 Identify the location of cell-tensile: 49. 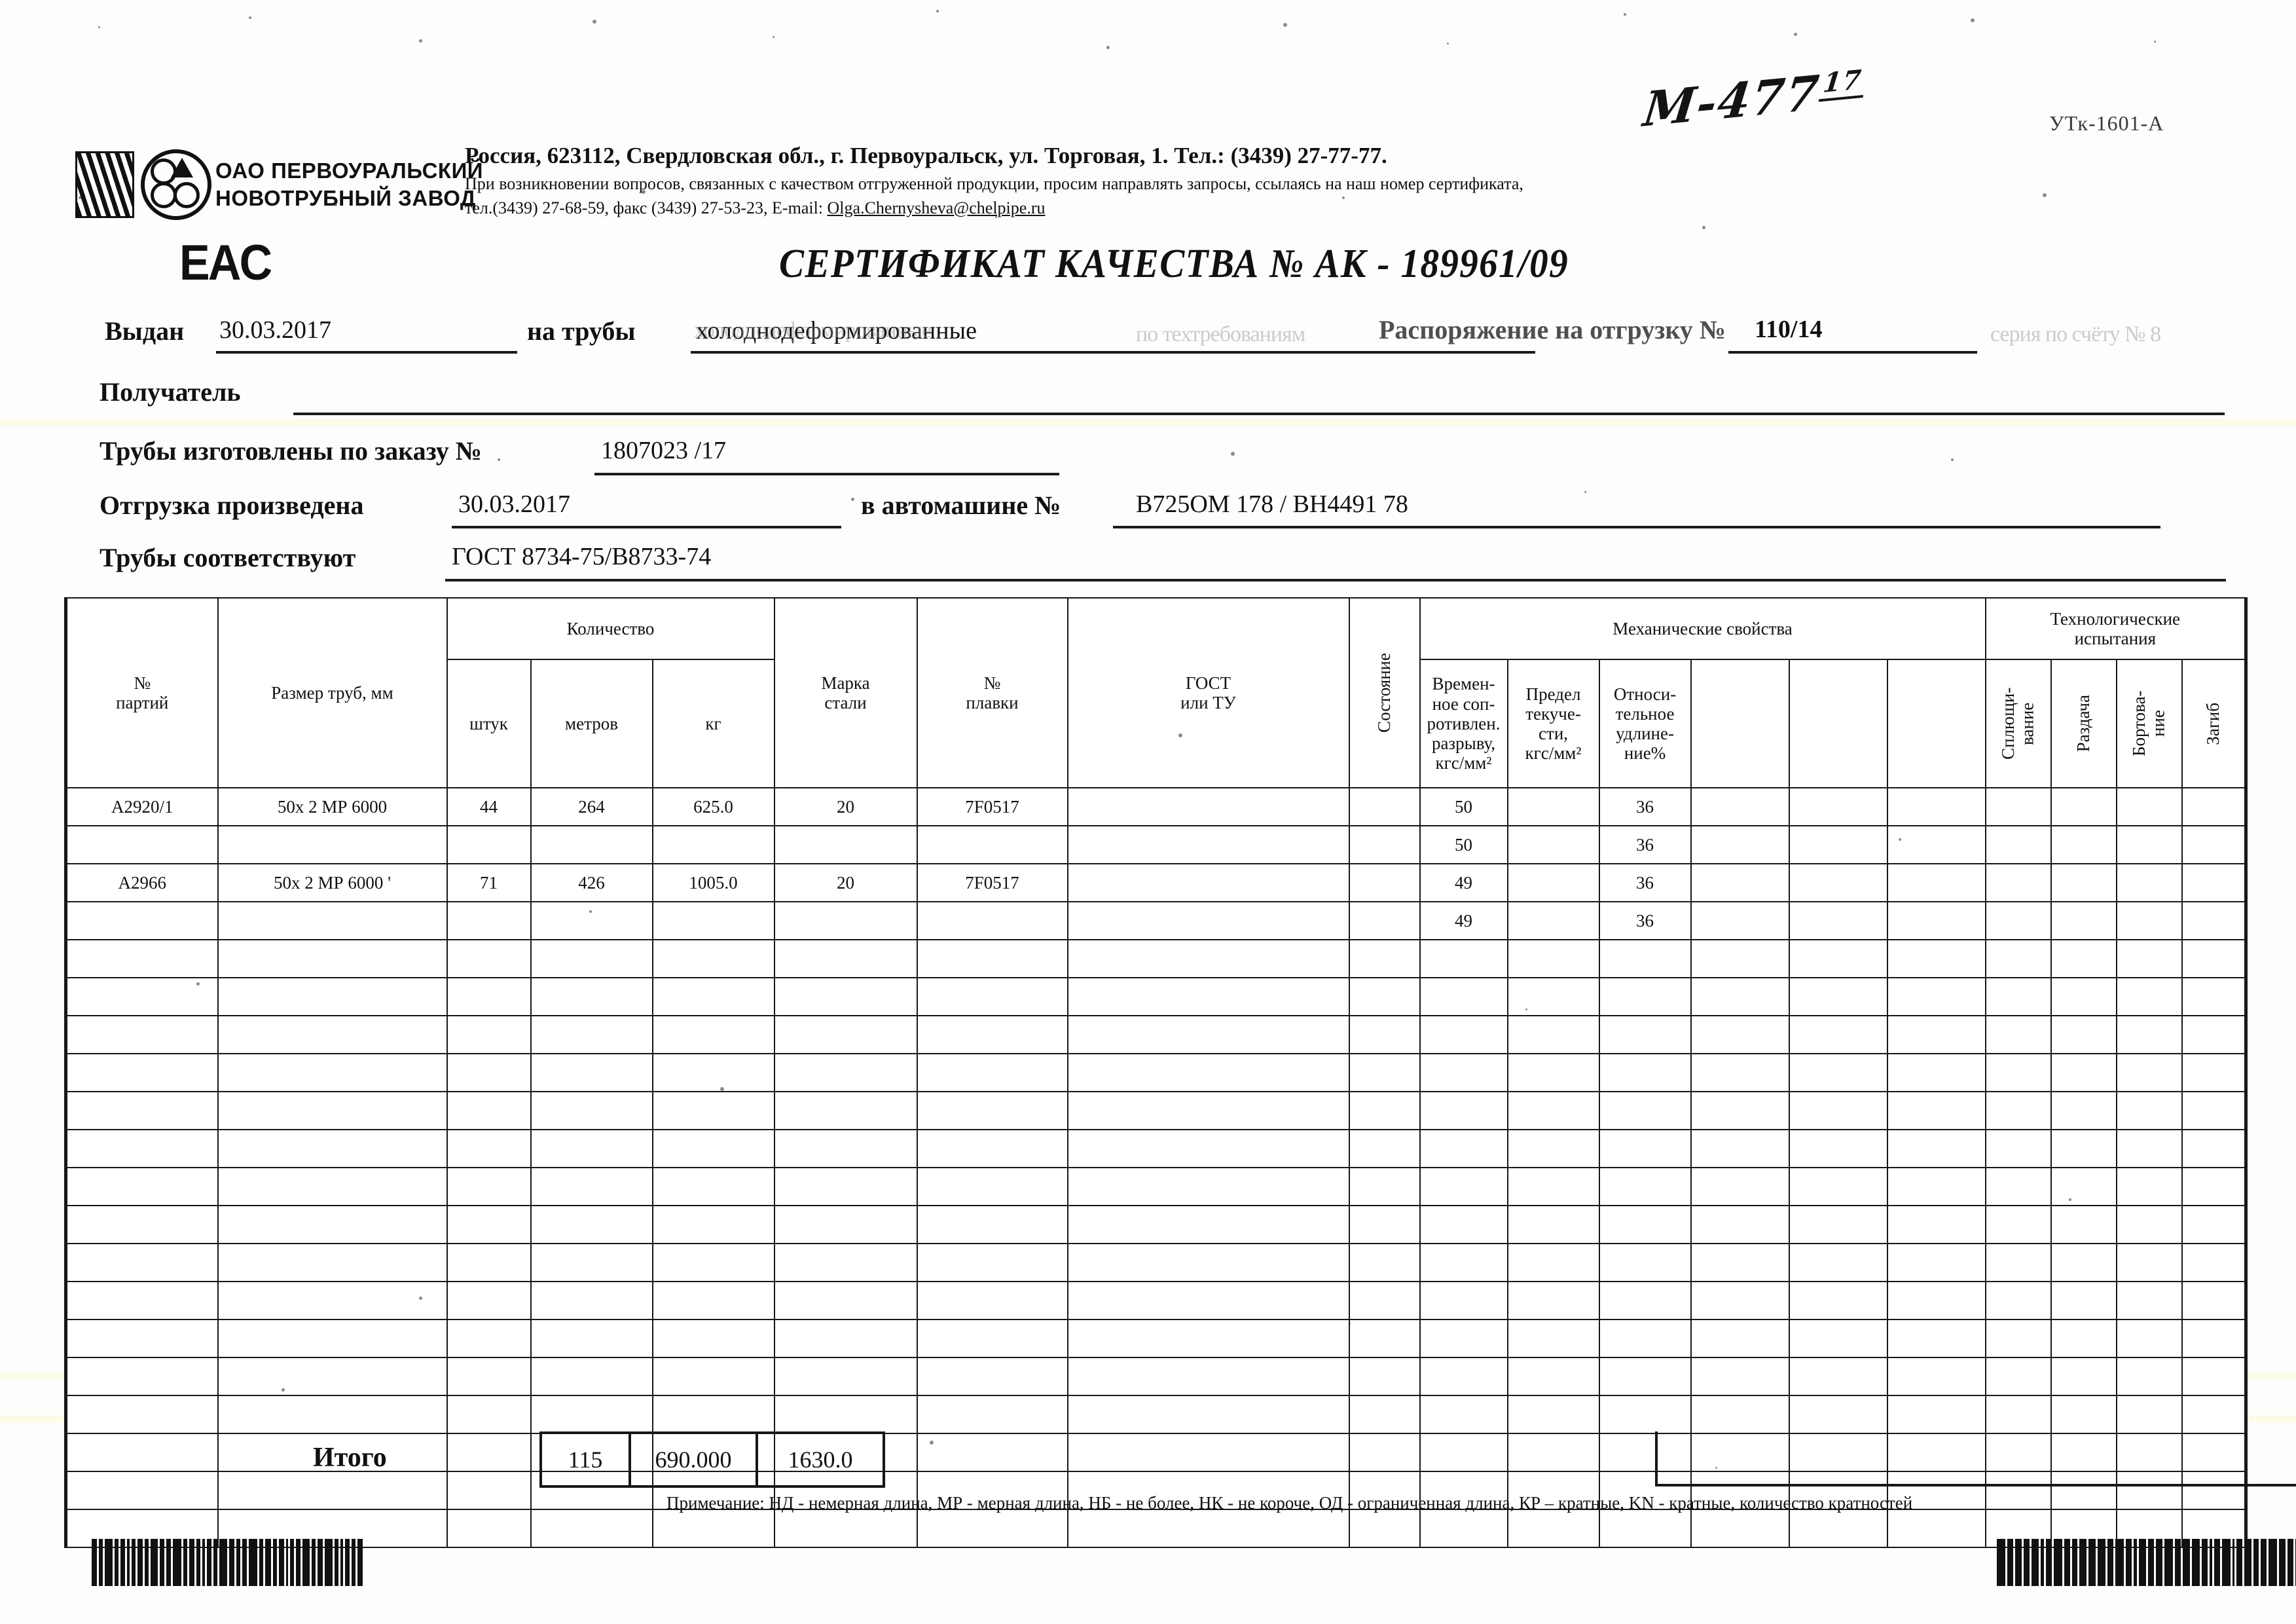
(1463, 882).